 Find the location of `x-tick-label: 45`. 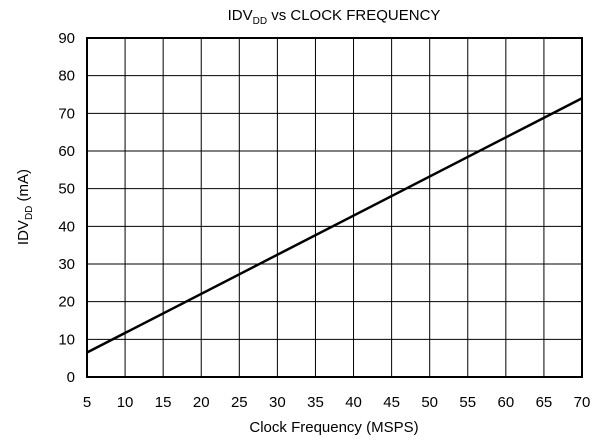

x-tick-label: 45 is located at coordinates (391, 402).